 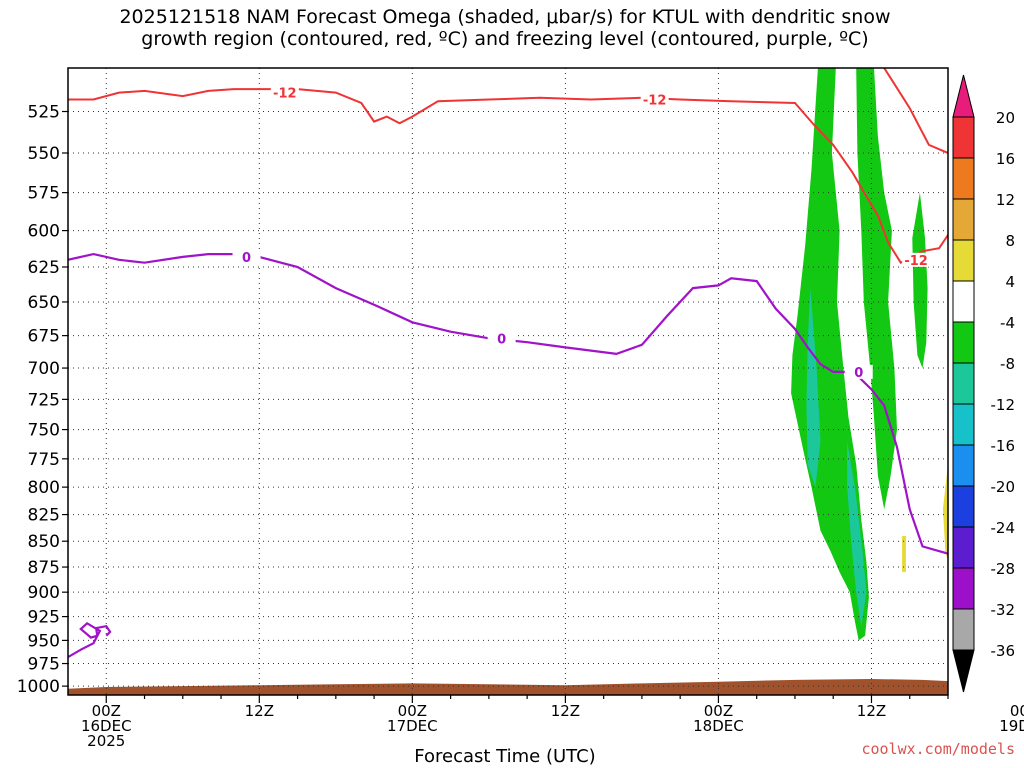 I want to click on y-tick-label: 1000, so click(x=38, y=687).